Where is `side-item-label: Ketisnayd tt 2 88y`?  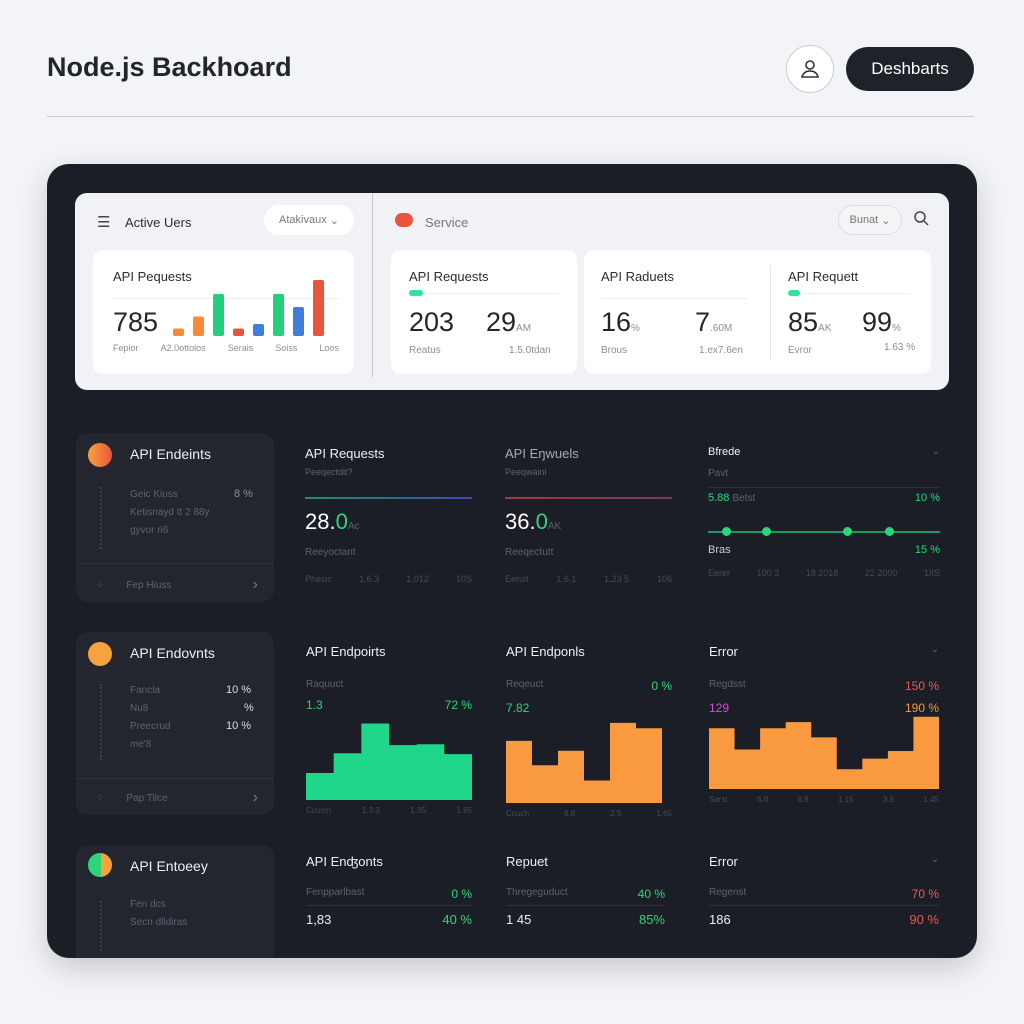 side-item-label: Ketisnayd tt 2 88y is located at coordinates (170, 512).